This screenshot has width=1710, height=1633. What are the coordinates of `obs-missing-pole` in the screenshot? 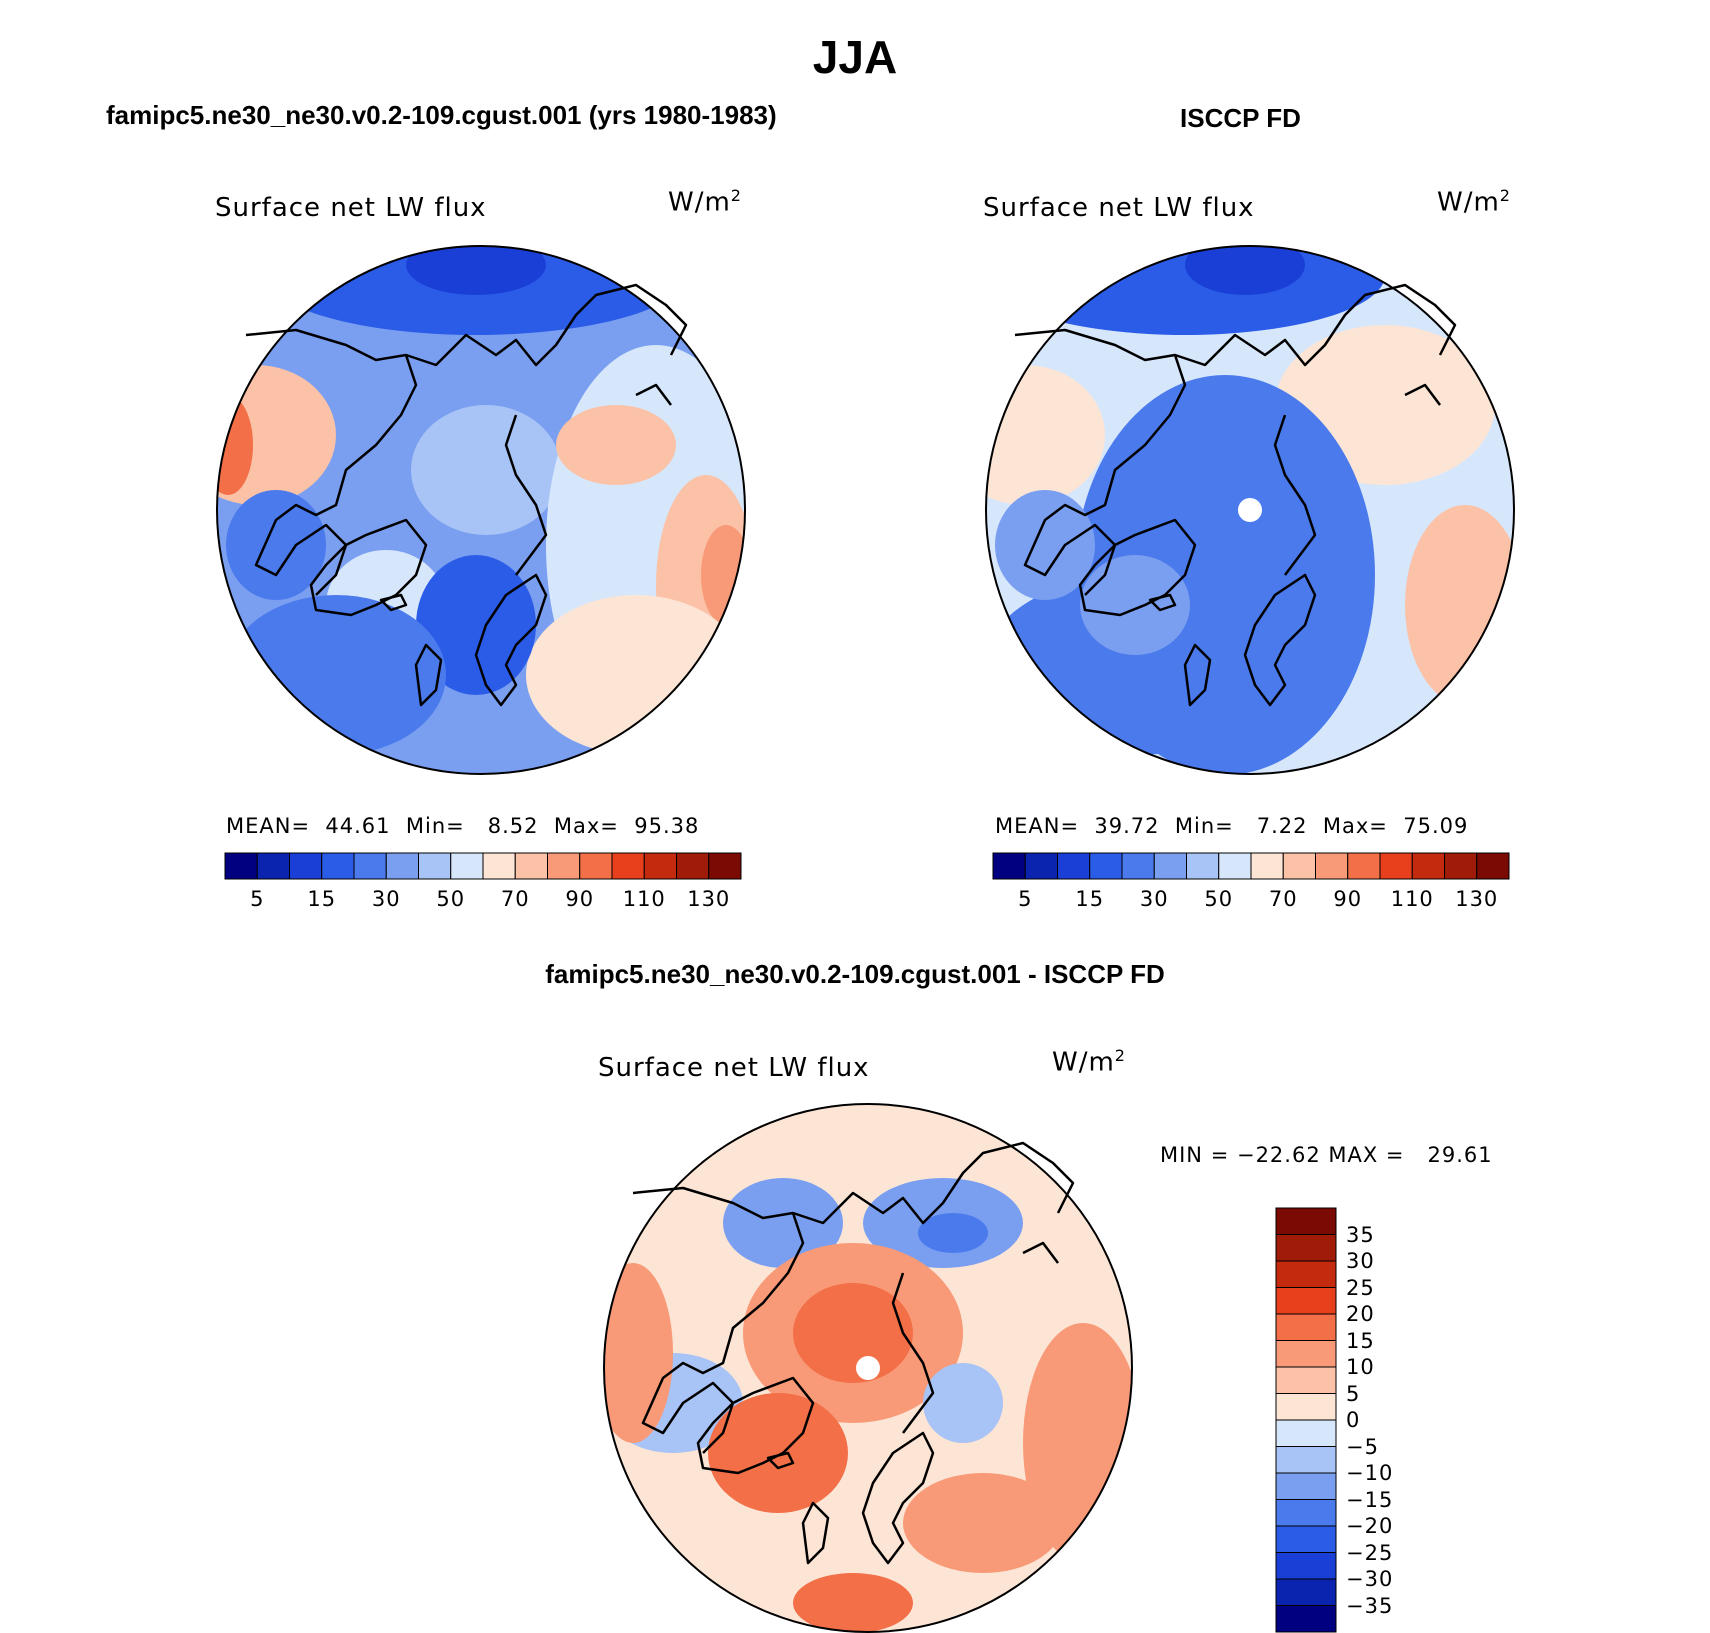 It's located at (1250, 510).